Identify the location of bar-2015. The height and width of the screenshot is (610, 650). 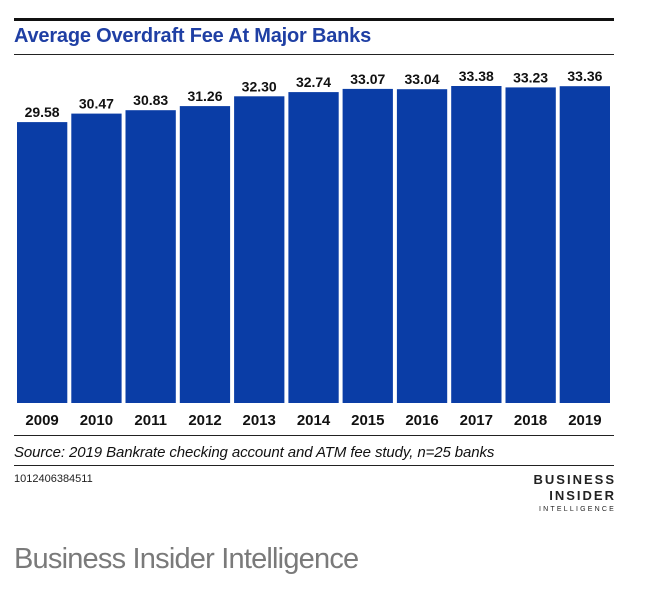
(367, 246).